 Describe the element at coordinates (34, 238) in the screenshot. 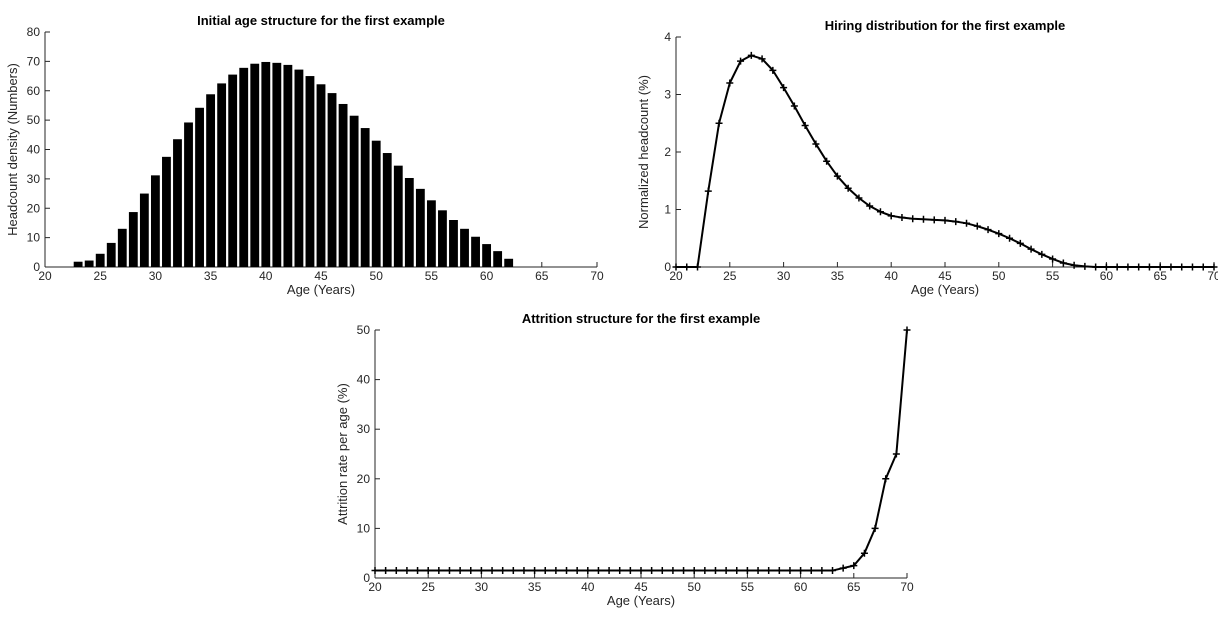

I see `y-tick-label: 10` at that location.